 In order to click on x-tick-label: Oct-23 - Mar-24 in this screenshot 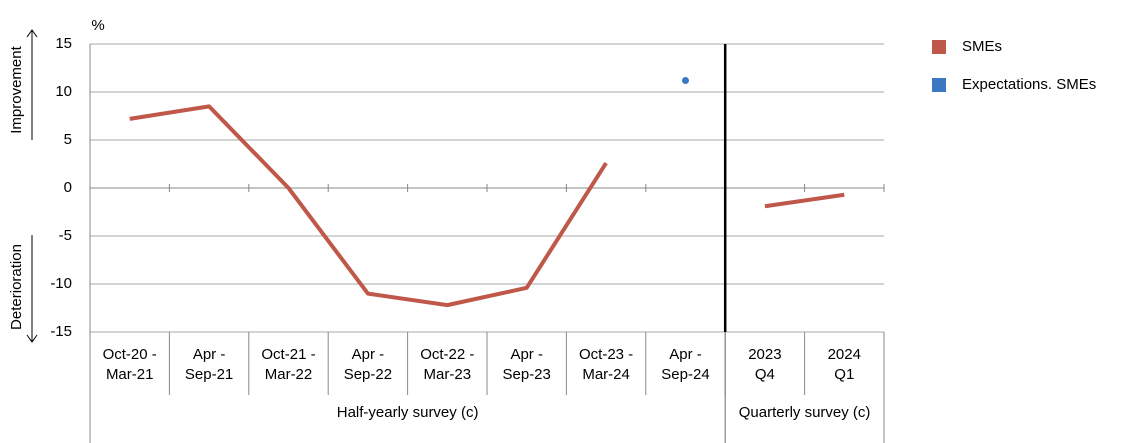, I will do `click(606, 364)`.